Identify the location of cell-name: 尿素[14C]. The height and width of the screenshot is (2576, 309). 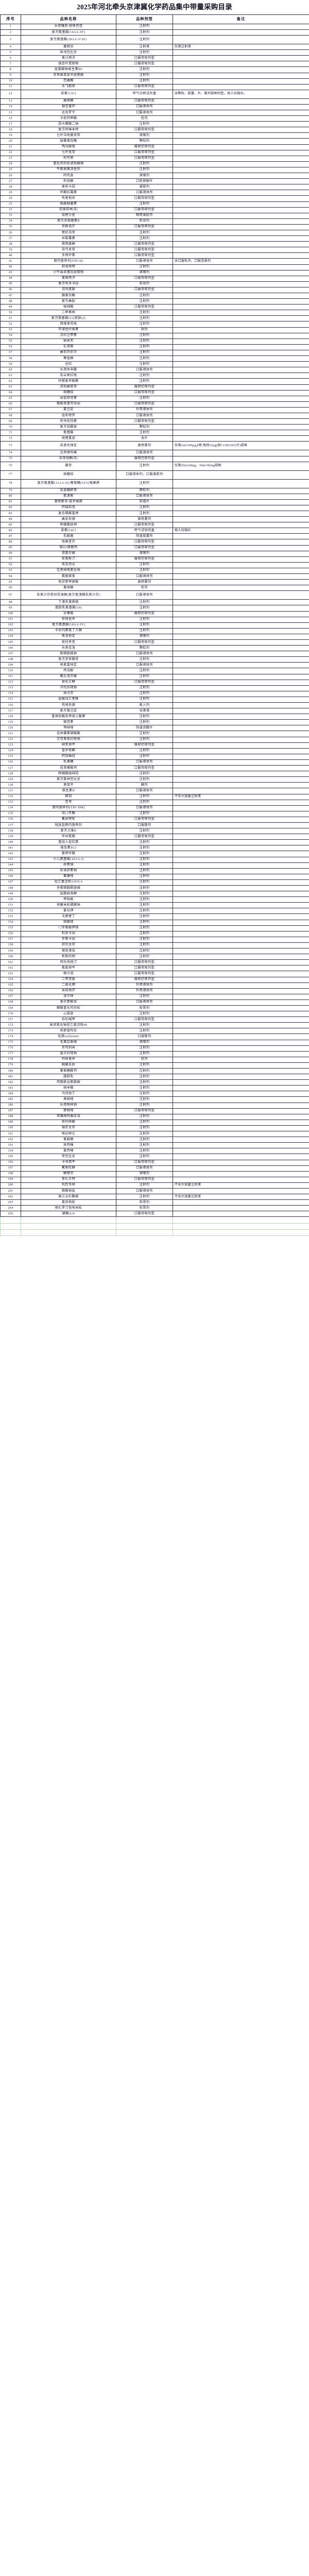
(68, 531).